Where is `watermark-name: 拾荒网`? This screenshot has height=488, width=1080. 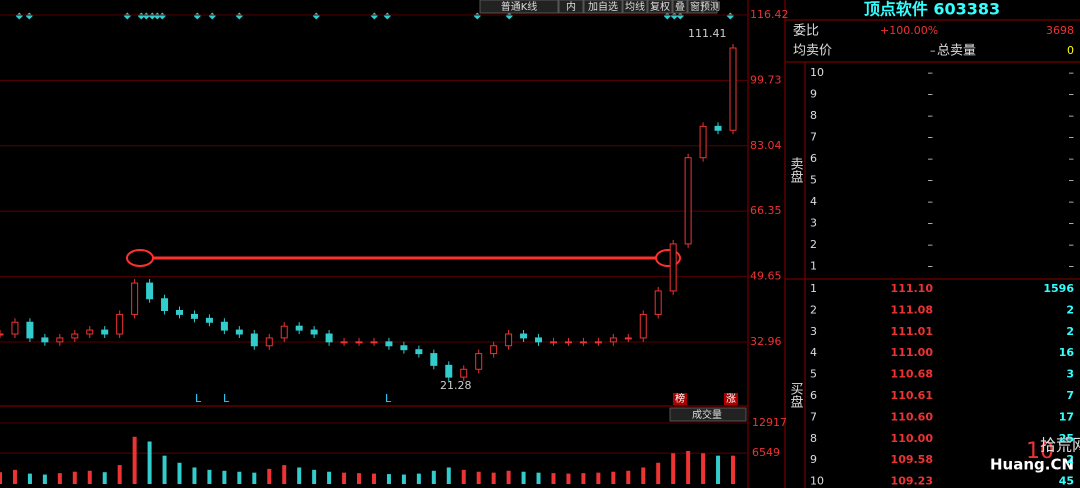
watermark-name: 拾荒网 is located at coordinates (1060, 445).